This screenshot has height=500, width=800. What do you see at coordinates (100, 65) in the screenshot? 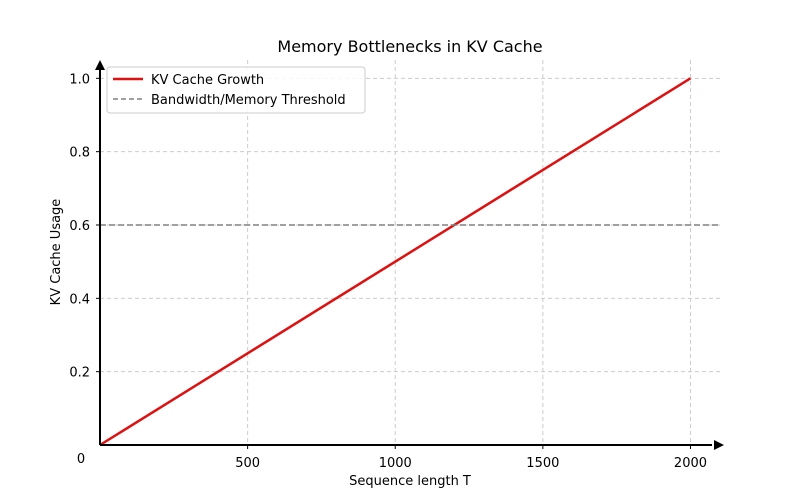
I see `y-axis-arrow` at bounding box center [100, 65].